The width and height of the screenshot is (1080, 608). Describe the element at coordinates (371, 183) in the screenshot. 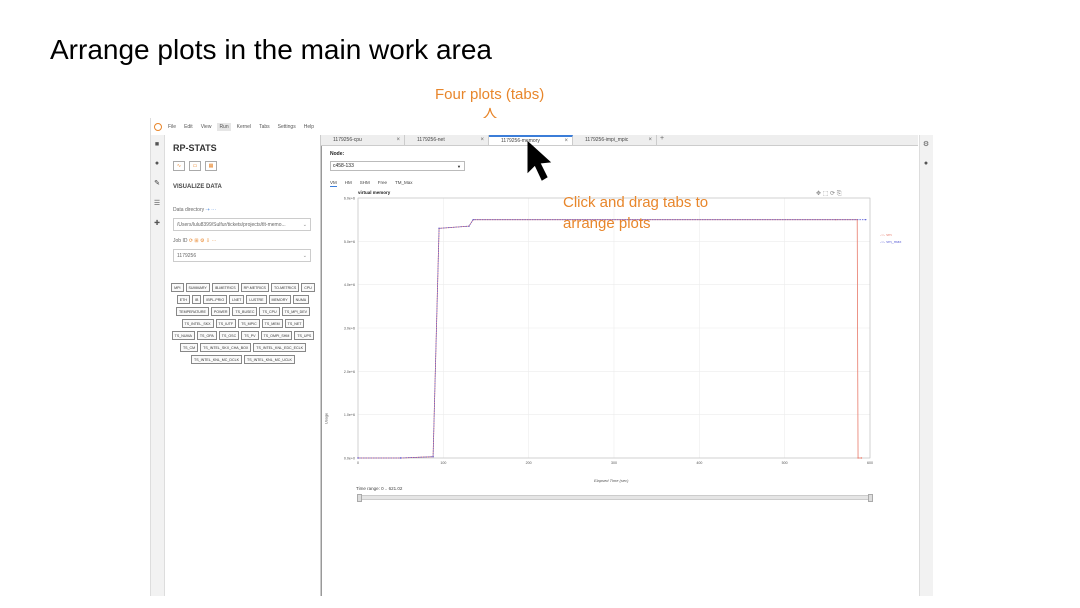

I see `memory-subtabs: VM HM SHM Free TM_Max` at that location.